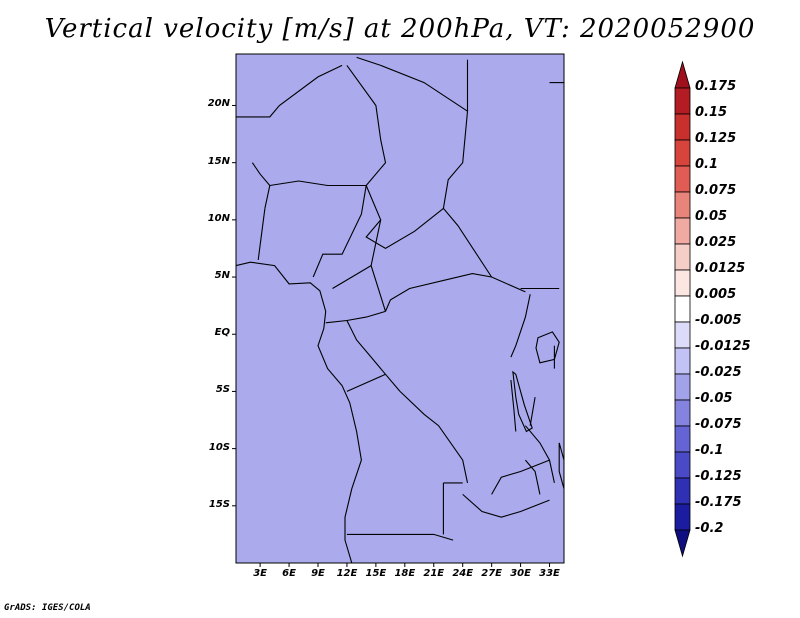 The height and width of the screenshot is (618, 800). Describe the element at coordinates (716, 138) in the screenshot. I see `colorbar-label: 0.125` at that location.